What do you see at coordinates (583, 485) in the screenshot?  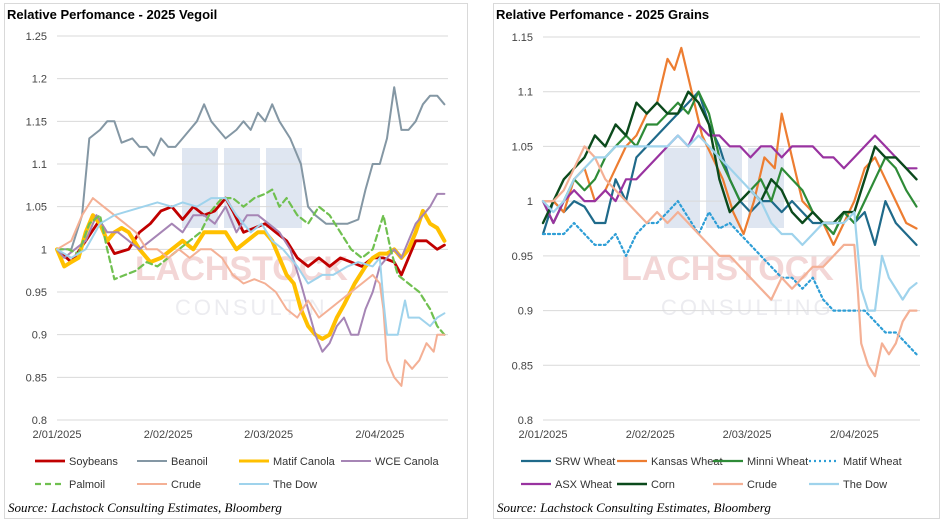 I see `legend-label: ASX Wheat` at bounding box center [583, 485].